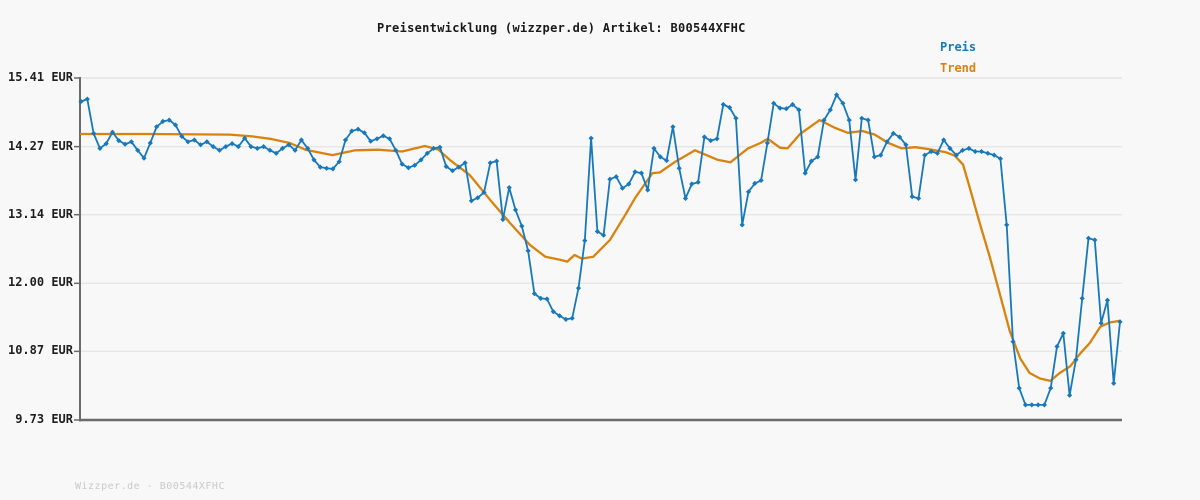 Image resolution: width=1200 pixels, height=500 pixels. What do you see at coordinates (40, 213) in the screenshot?
I see `y-axis-label: 13.14 EUR` at bounding box center [40, 213].